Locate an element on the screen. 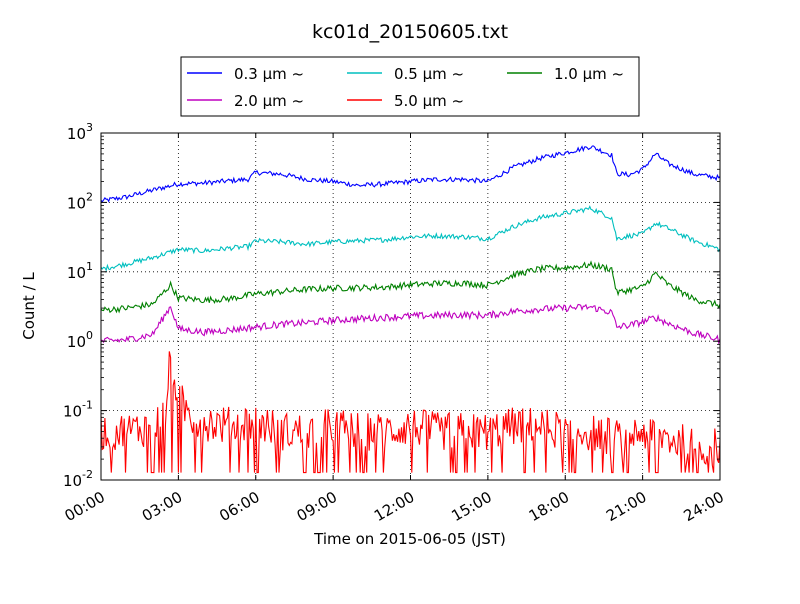 This screenshot has height=604, width=800. y-tick-label: 10⁻¹ is located at coordinates (78, 410).